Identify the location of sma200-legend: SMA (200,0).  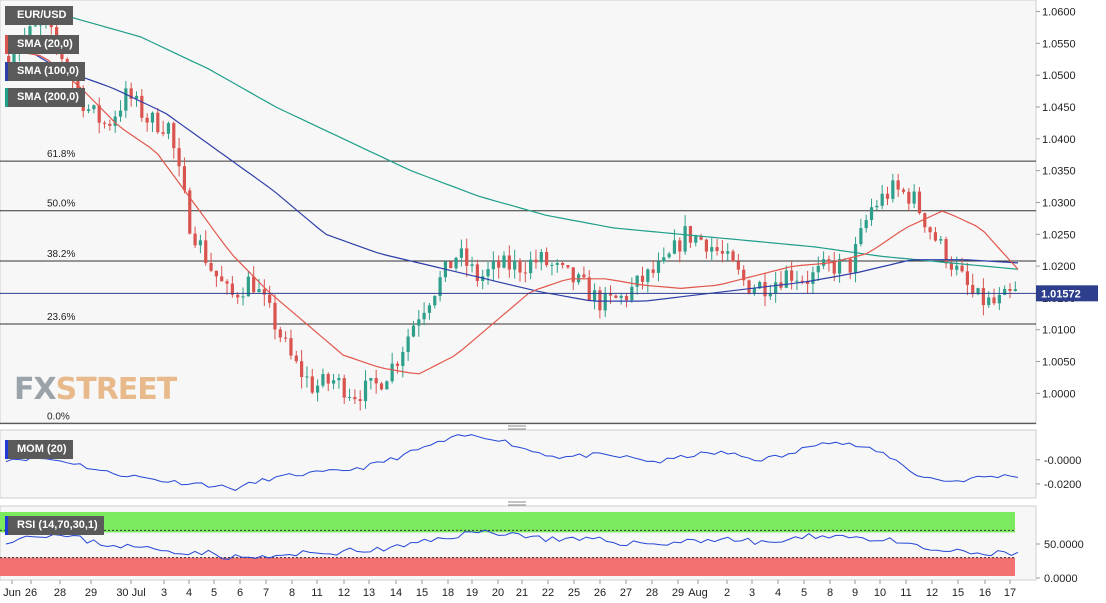
(45, 97).